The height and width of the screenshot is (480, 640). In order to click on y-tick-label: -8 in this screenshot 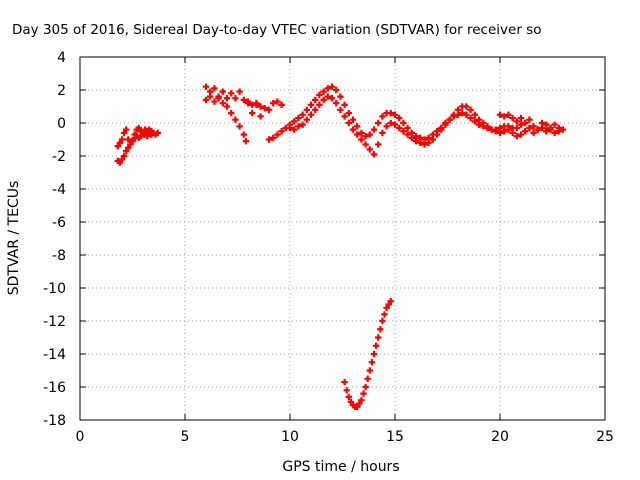, I will do `click(59, 256)`.